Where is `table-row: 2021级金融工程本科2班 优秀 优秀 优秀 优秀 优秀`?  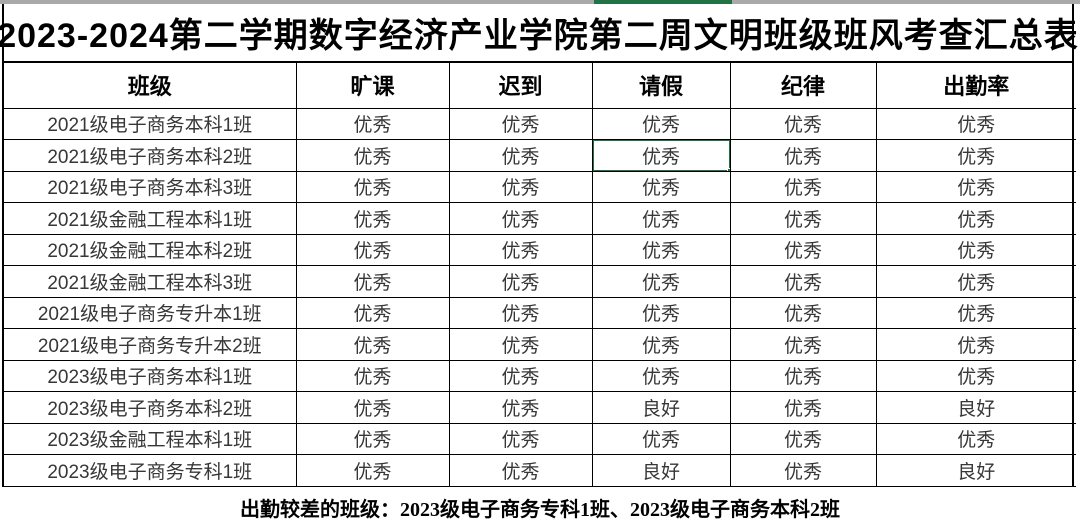
table-row: 2021级金融工程本科2班 优秀 优秀 优秀 优秀 优秀 is located at coordinates (540, 249).